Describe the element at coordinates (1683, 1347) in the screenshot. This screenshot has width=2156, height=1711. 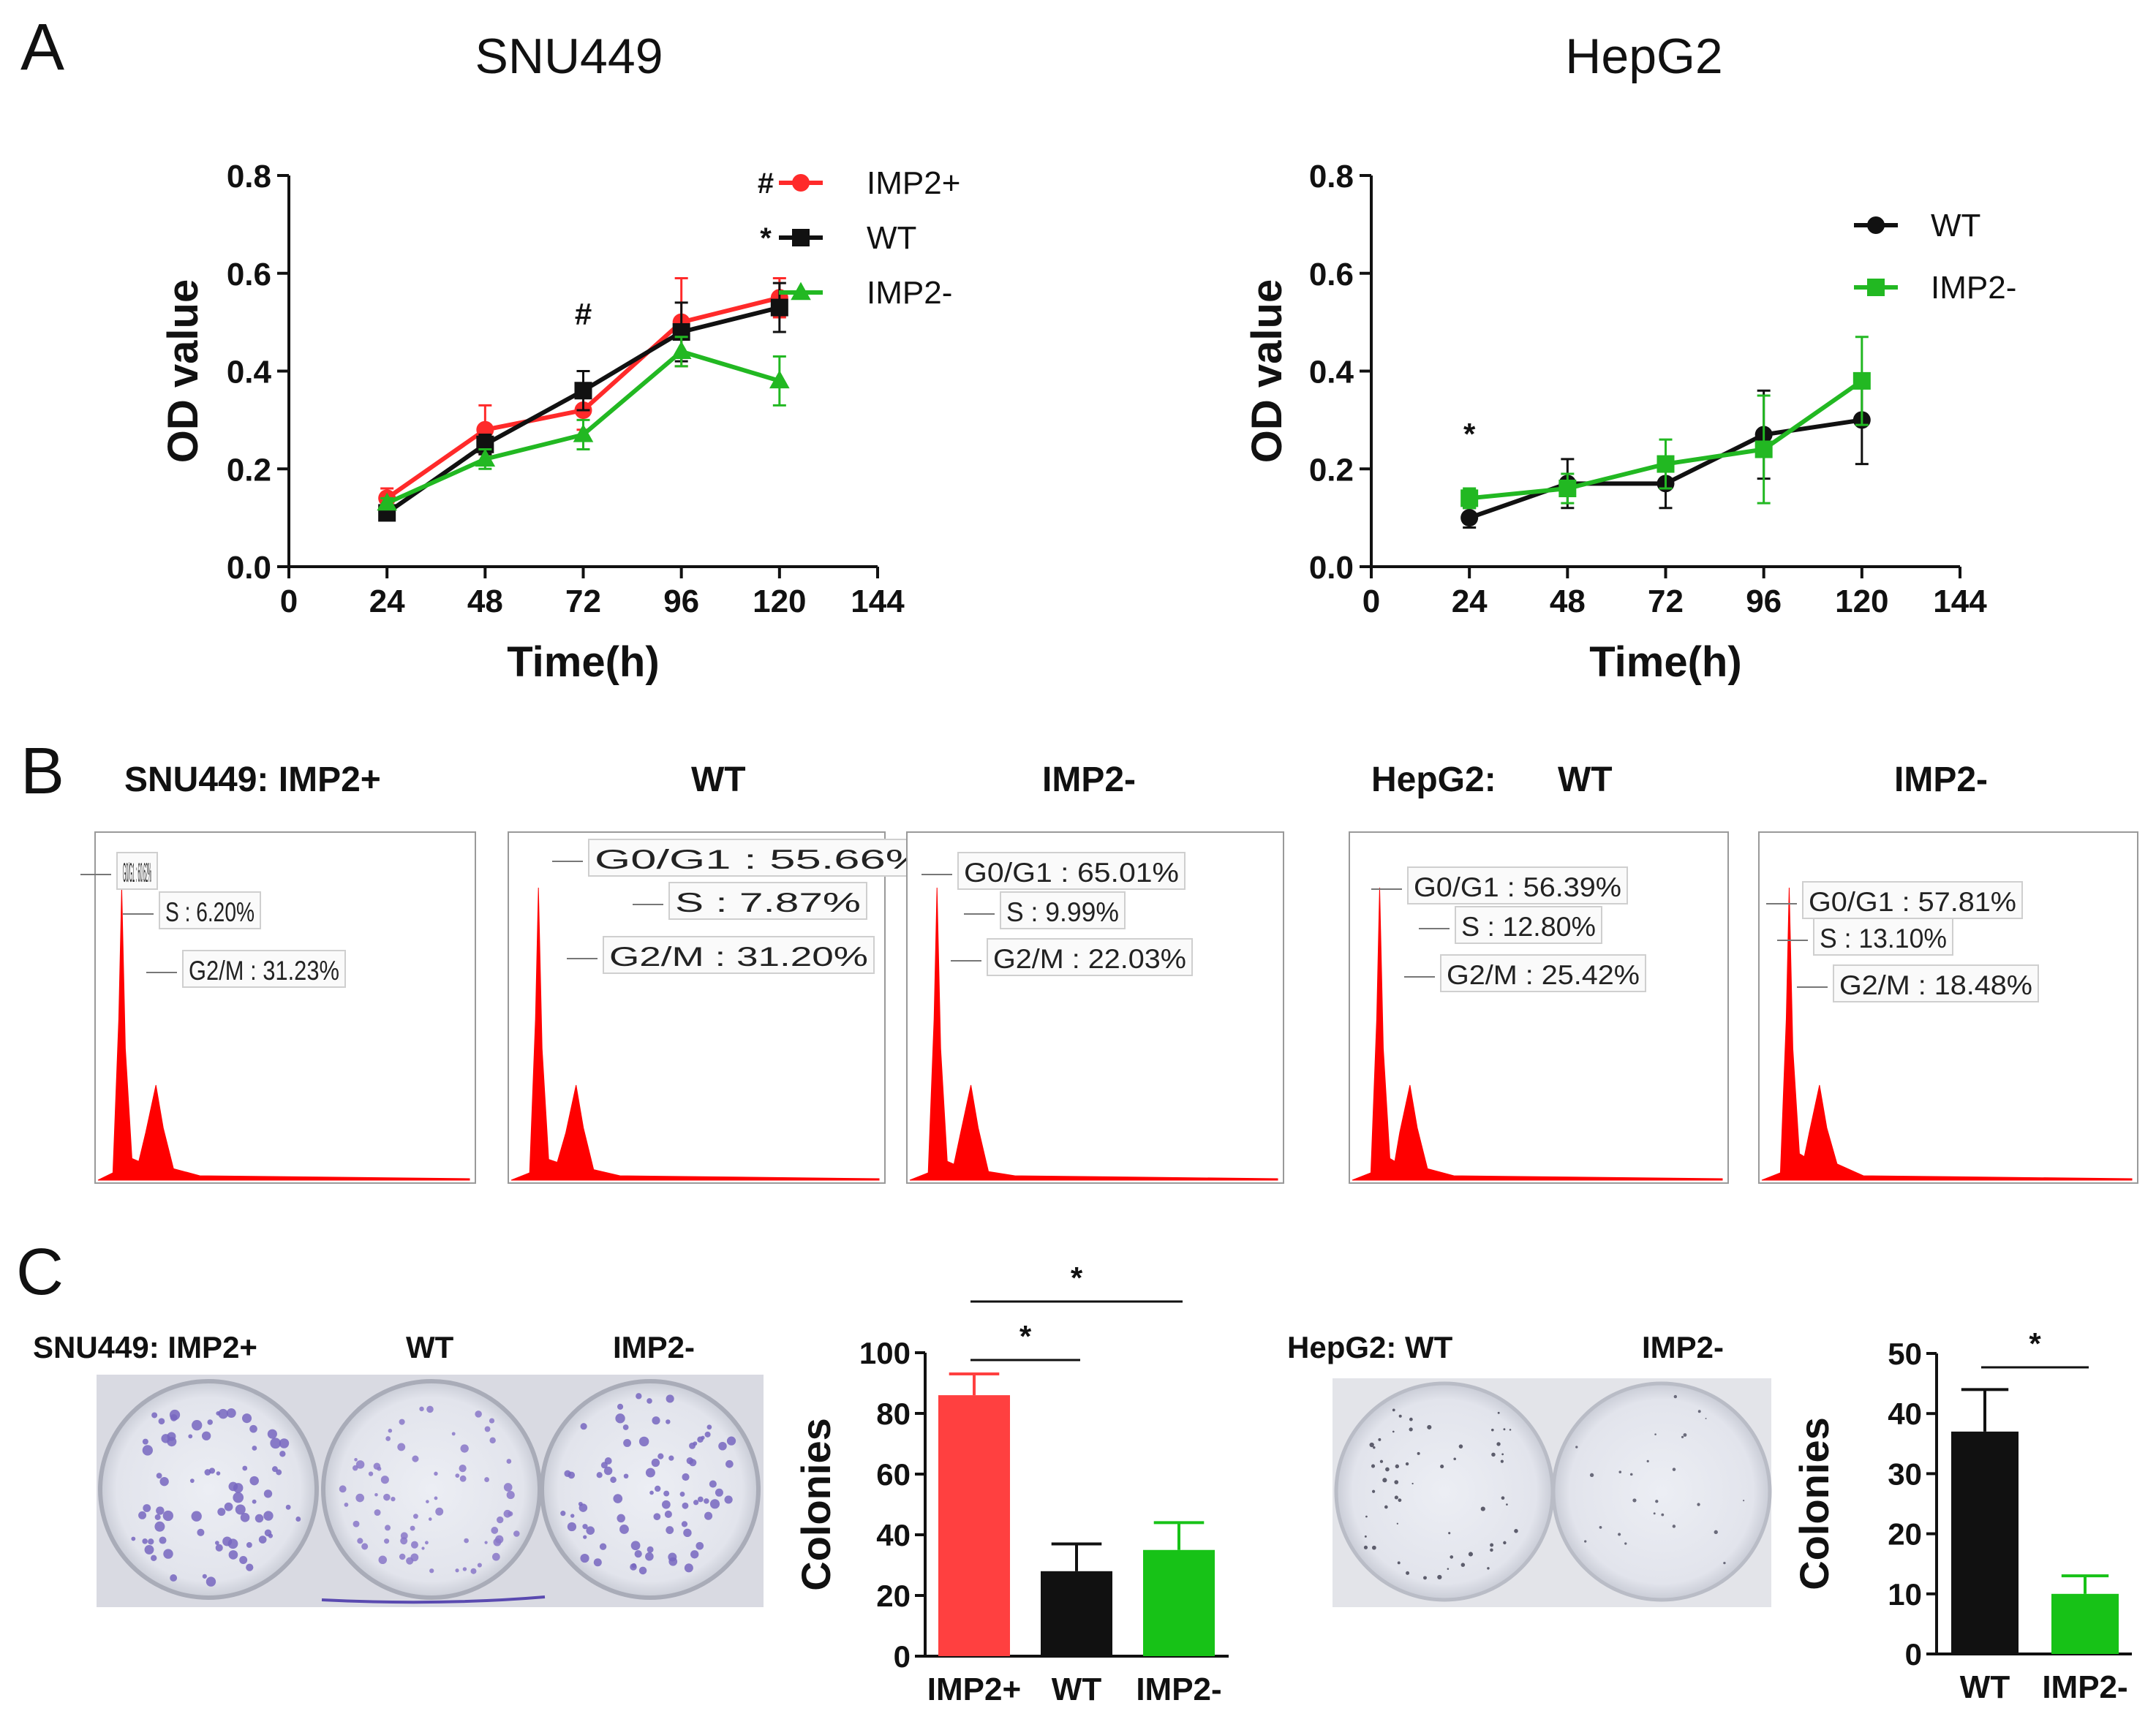
I see `colony-label-hepg2-imp2minus: IMP2-` at that location.